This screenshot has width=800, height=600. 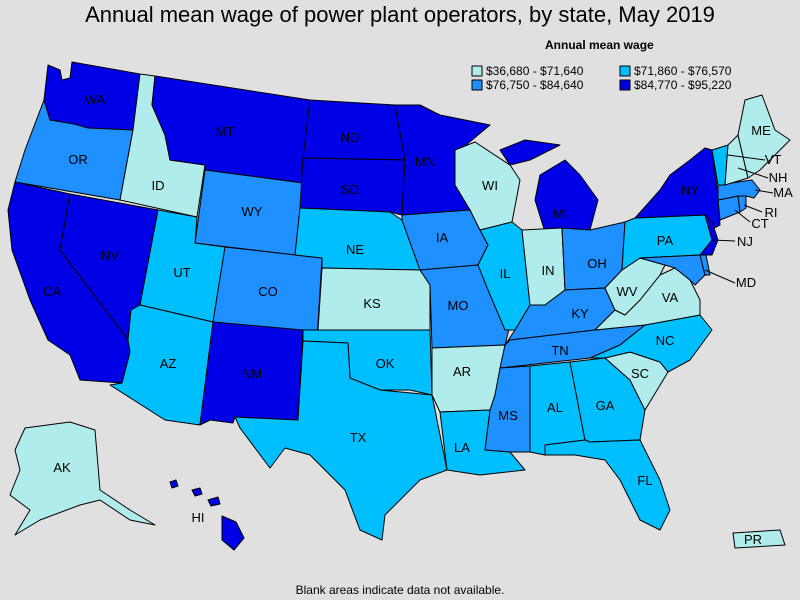 I want to click on label-pr: PR, so click(x=753, y=539).